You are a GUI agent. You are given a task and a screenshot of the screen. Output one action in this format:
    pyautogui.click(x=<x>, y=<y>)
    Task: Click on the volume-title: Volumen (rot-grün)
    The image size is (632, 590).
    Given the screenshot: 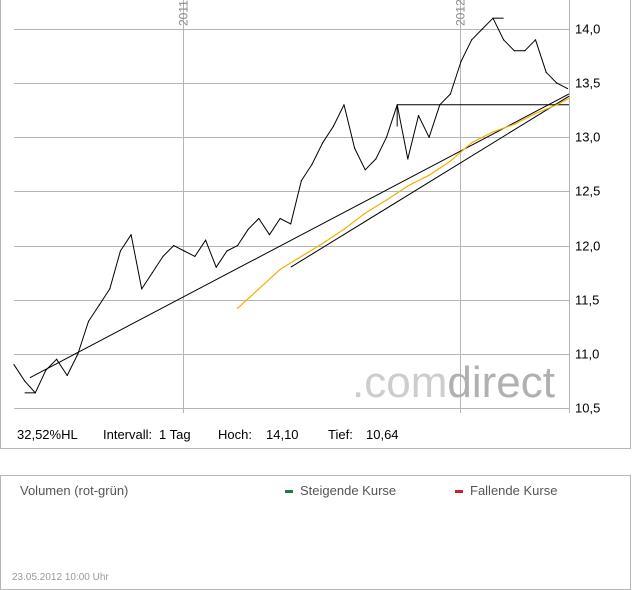 What is the action you would take?
    pyautogui.click(x=74, y=490)
    